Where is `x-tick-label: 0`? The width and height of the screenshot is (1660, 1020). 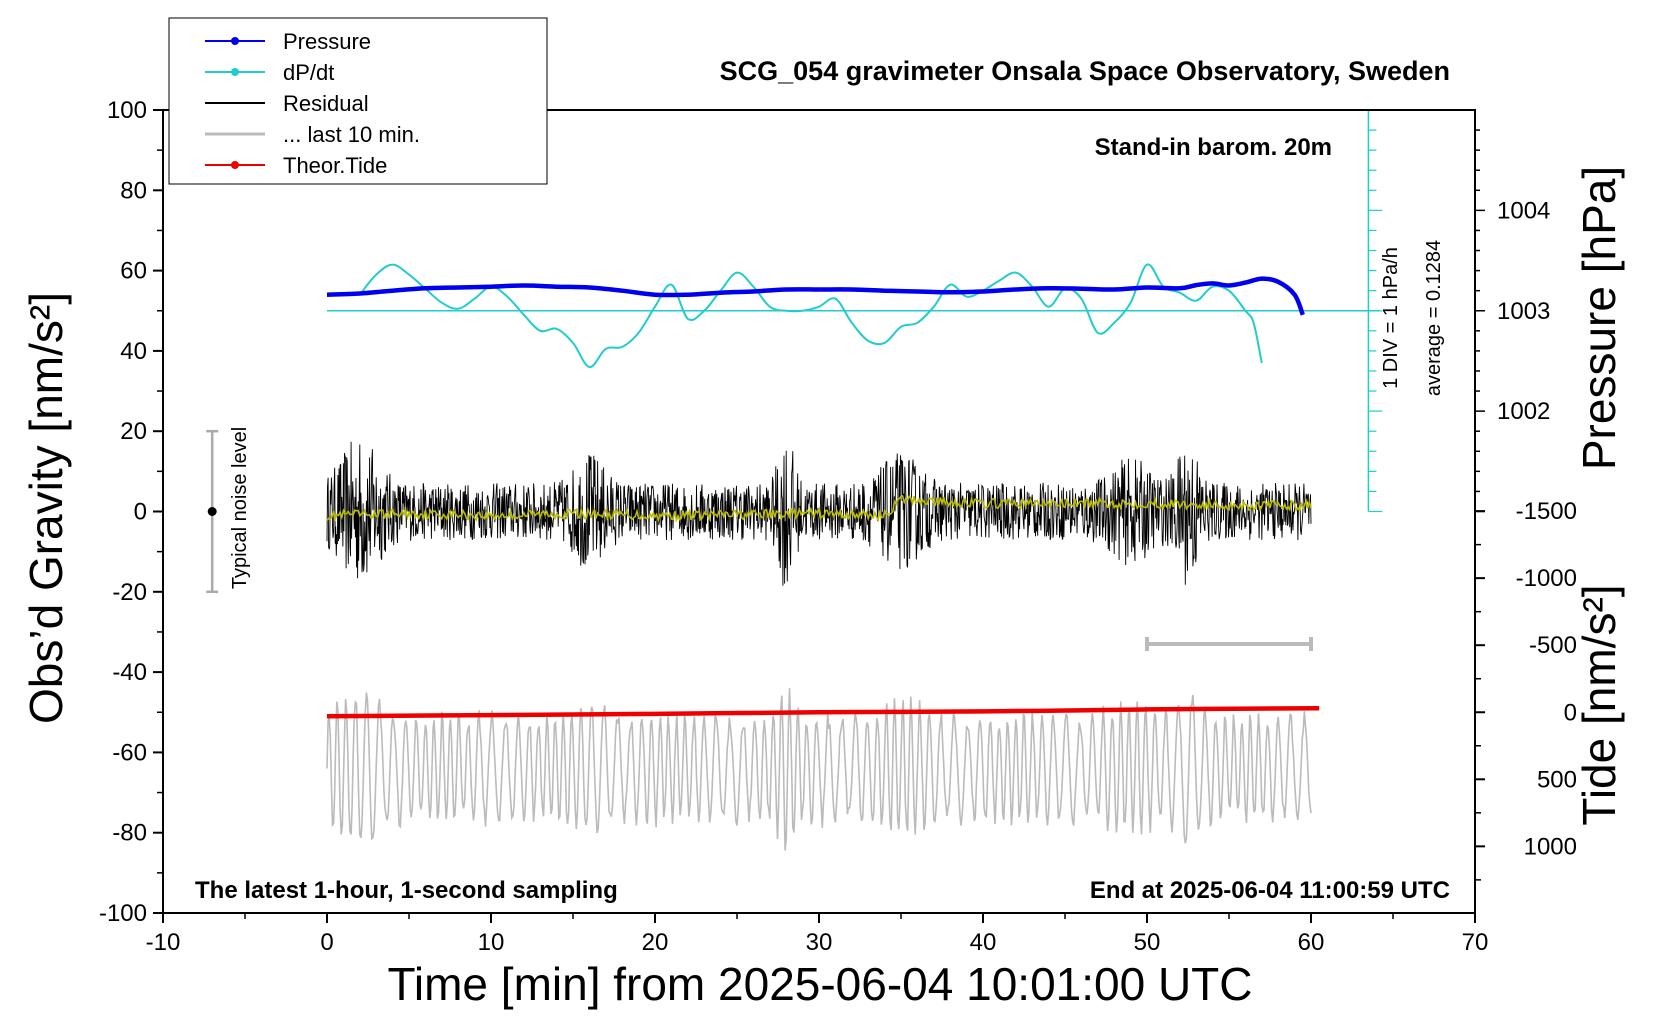
x-tick-label: 0 is located at coordinates (326, 942).